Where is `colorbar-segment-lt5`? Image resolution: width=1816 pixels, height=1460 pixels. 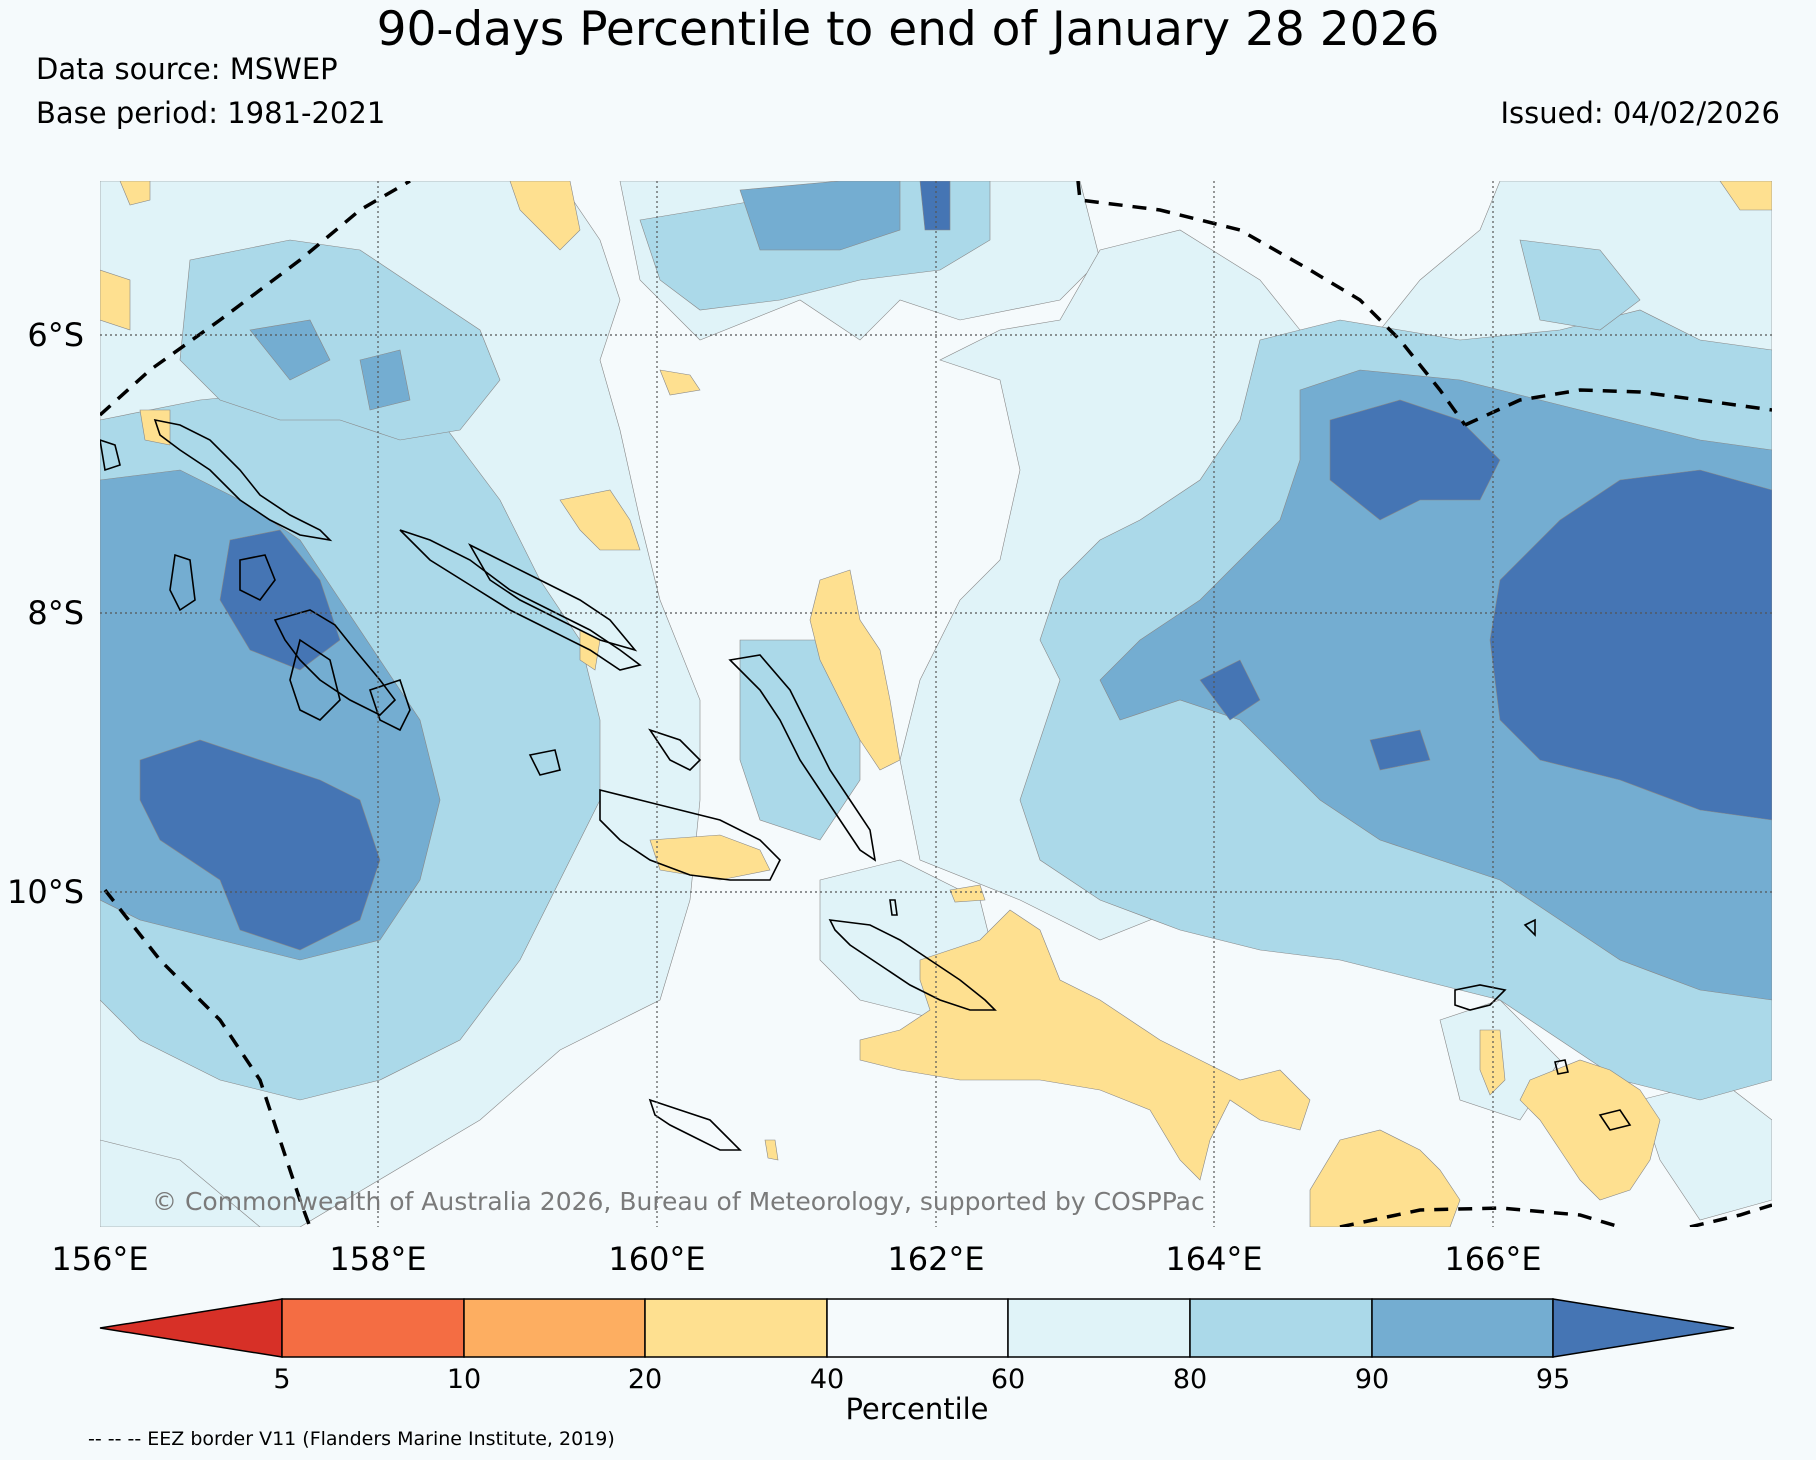
colorbar-segment-lt5 is located at coordinates (191, 1328).